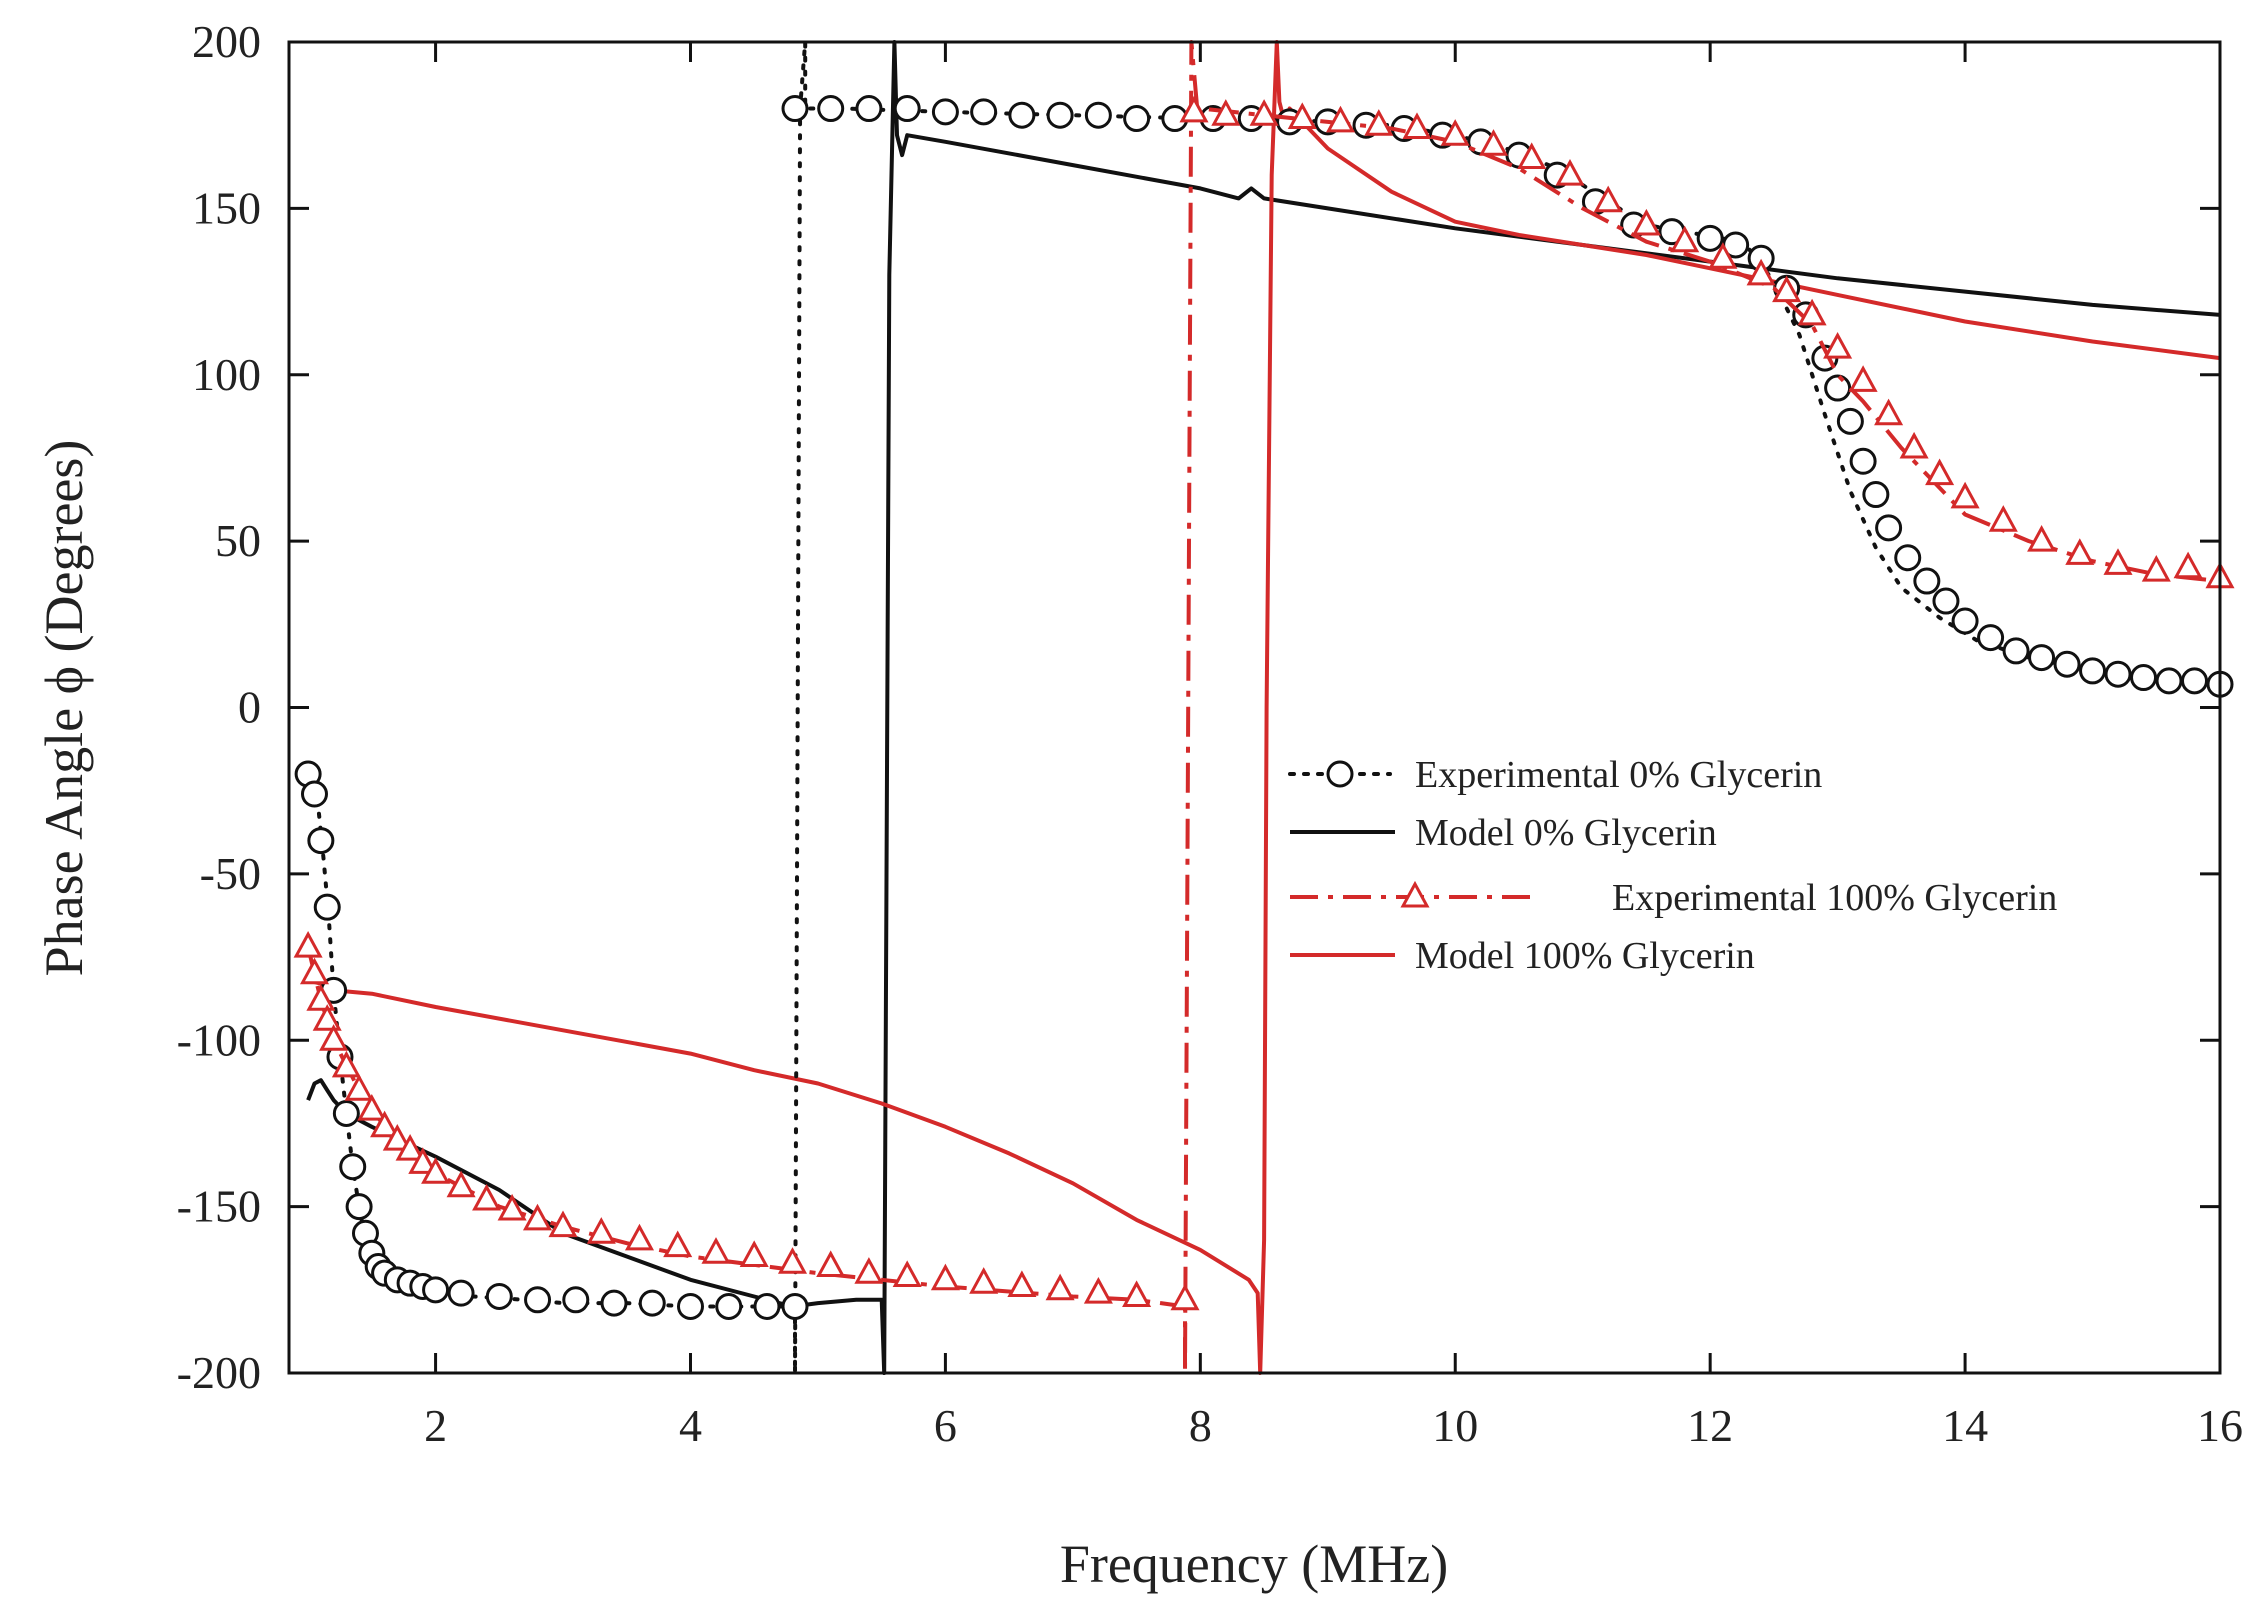 This screenshot has height=1619, width=2267. What do you see at coordinates (1566, 833) in the screenshot?
I see `legend-label-model-0: Model 0% Glycerin` at bounding box center [1566, 833].